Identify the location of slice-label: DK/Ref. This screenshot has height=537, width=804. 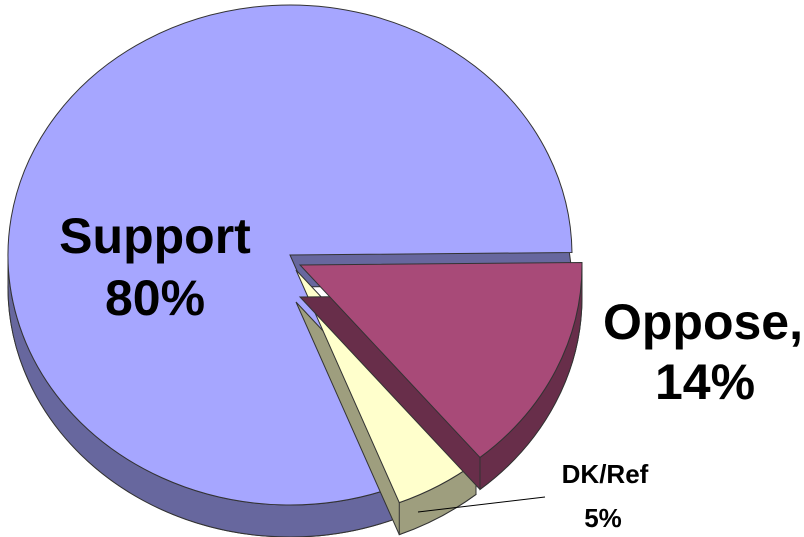
(605, 474).